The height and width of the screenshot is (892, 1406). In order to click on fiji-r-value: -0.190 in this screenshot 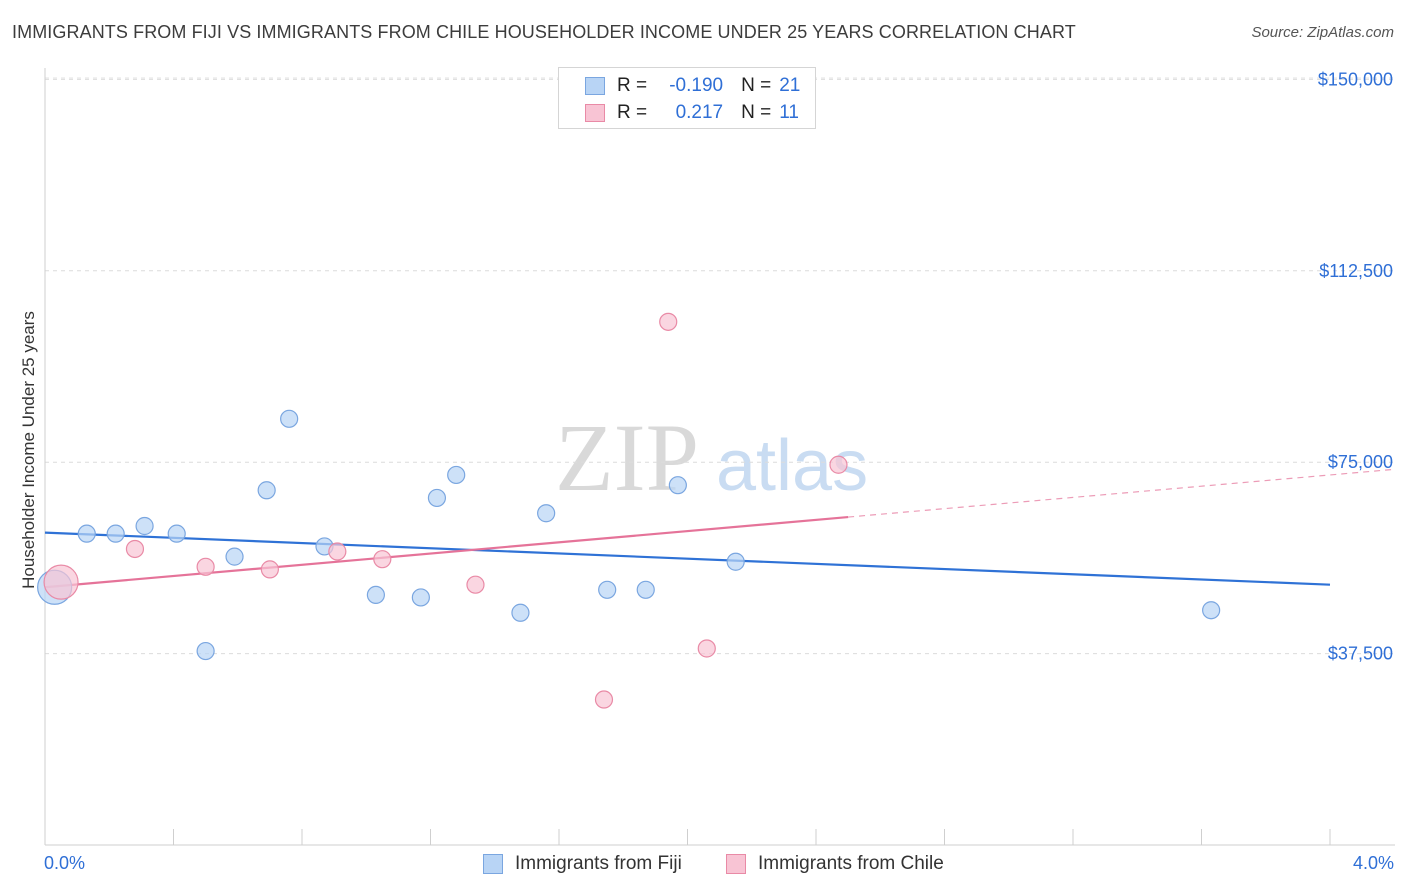, I will do `click(696, 85)`.